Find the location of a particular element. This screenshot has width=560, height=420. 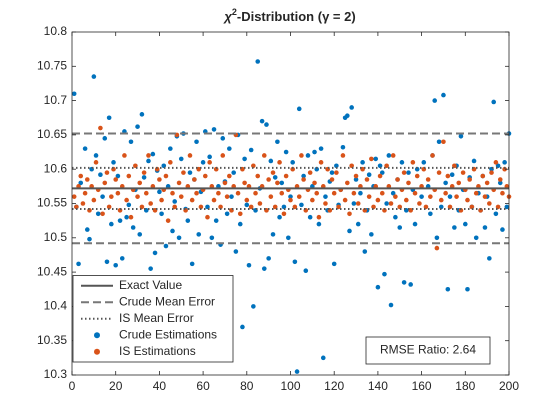

legend-label: IS Estimations is located at coordinates (157, 351).